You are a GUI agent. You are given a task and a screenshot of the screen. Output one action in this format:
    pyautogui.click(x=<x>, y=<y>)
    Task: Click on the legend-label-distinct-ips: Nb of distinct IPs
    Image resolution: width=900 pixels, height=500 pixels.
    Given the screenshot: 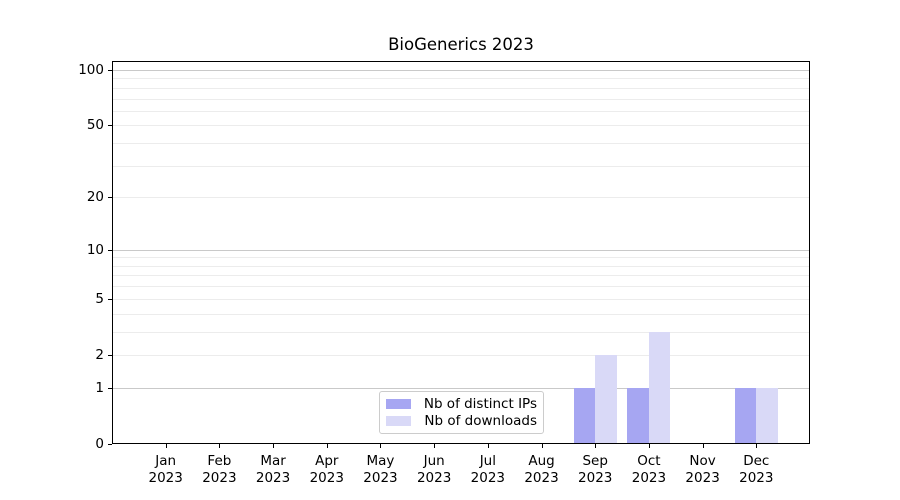 What is the action you would take?
    pyautogui.click(x=480, y=403)
    